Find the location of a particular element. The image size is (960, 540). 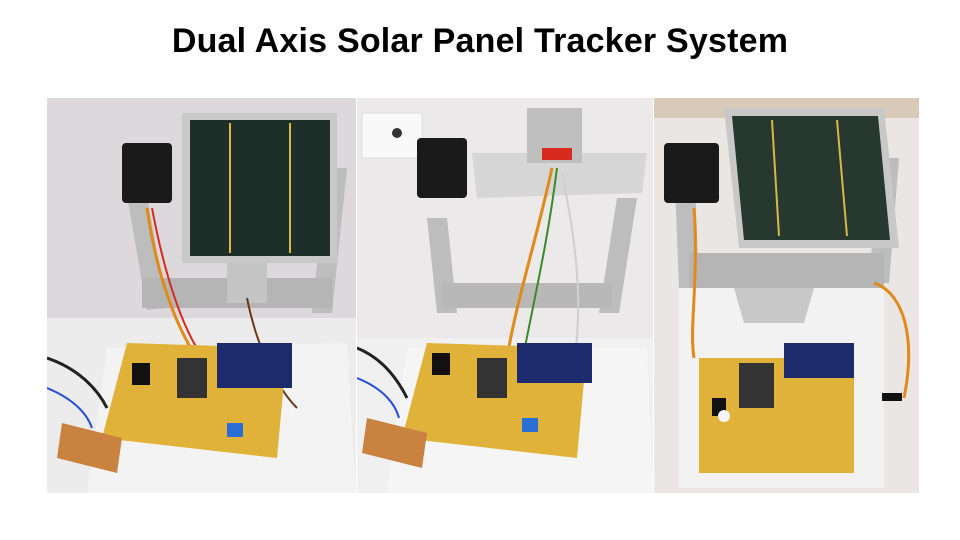

slide-title: Dual Axis Solar Panel Tracker System is located at coordinates (480, 41).